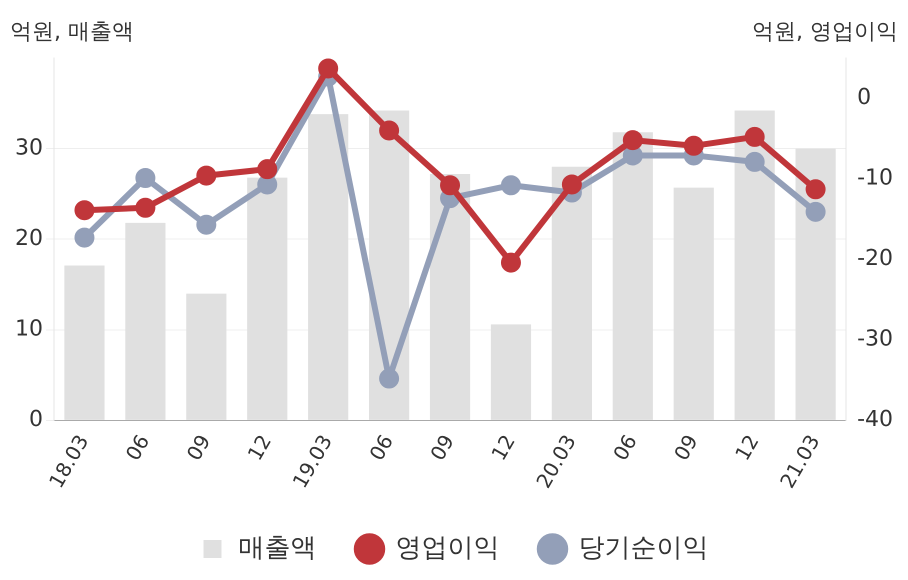 The width and height of the screenshot is (908, 580). What do you see at coordinates (277, 547) in the screenshot?
I see `legend-label: 매출액` at bounding box center [277, 547].